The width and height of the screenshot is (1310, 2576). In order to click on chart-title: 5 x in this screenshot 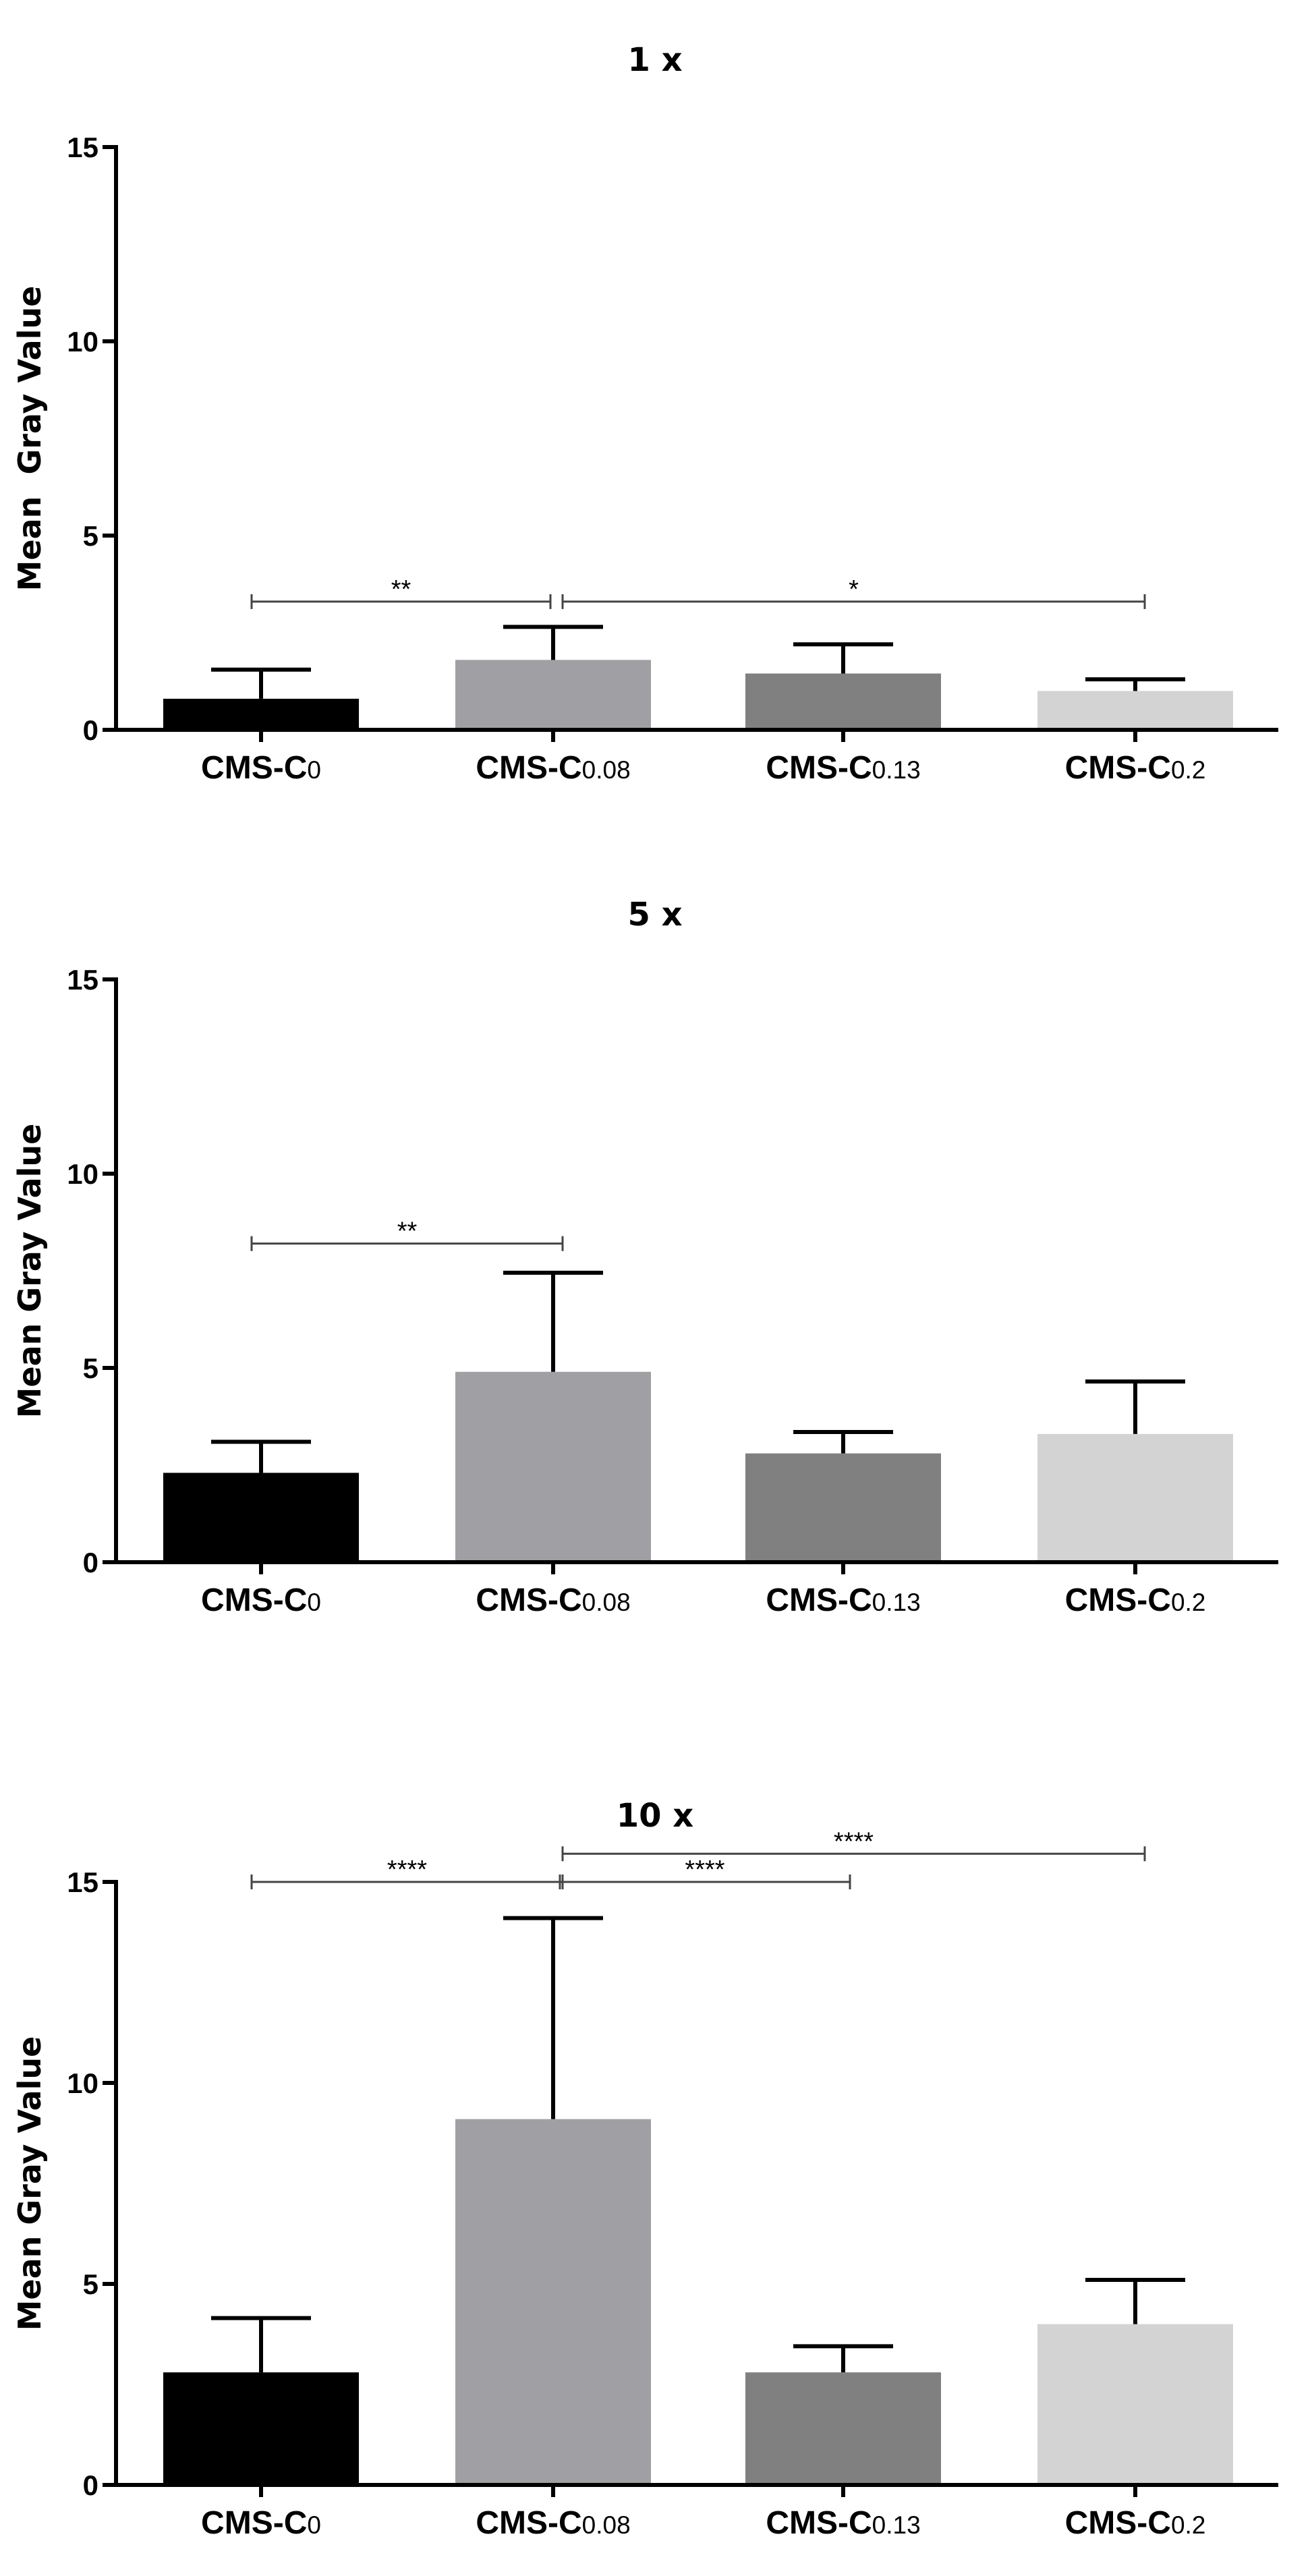, I will do `click(655, 915)`.